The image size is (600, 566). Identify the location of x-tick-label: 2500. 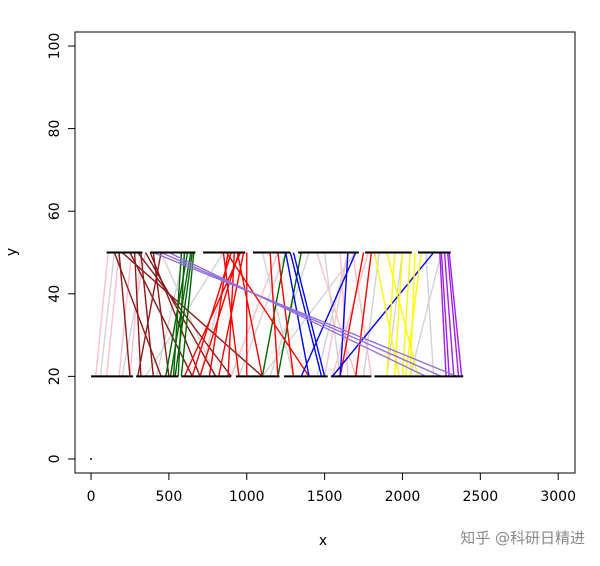
(481, 497).